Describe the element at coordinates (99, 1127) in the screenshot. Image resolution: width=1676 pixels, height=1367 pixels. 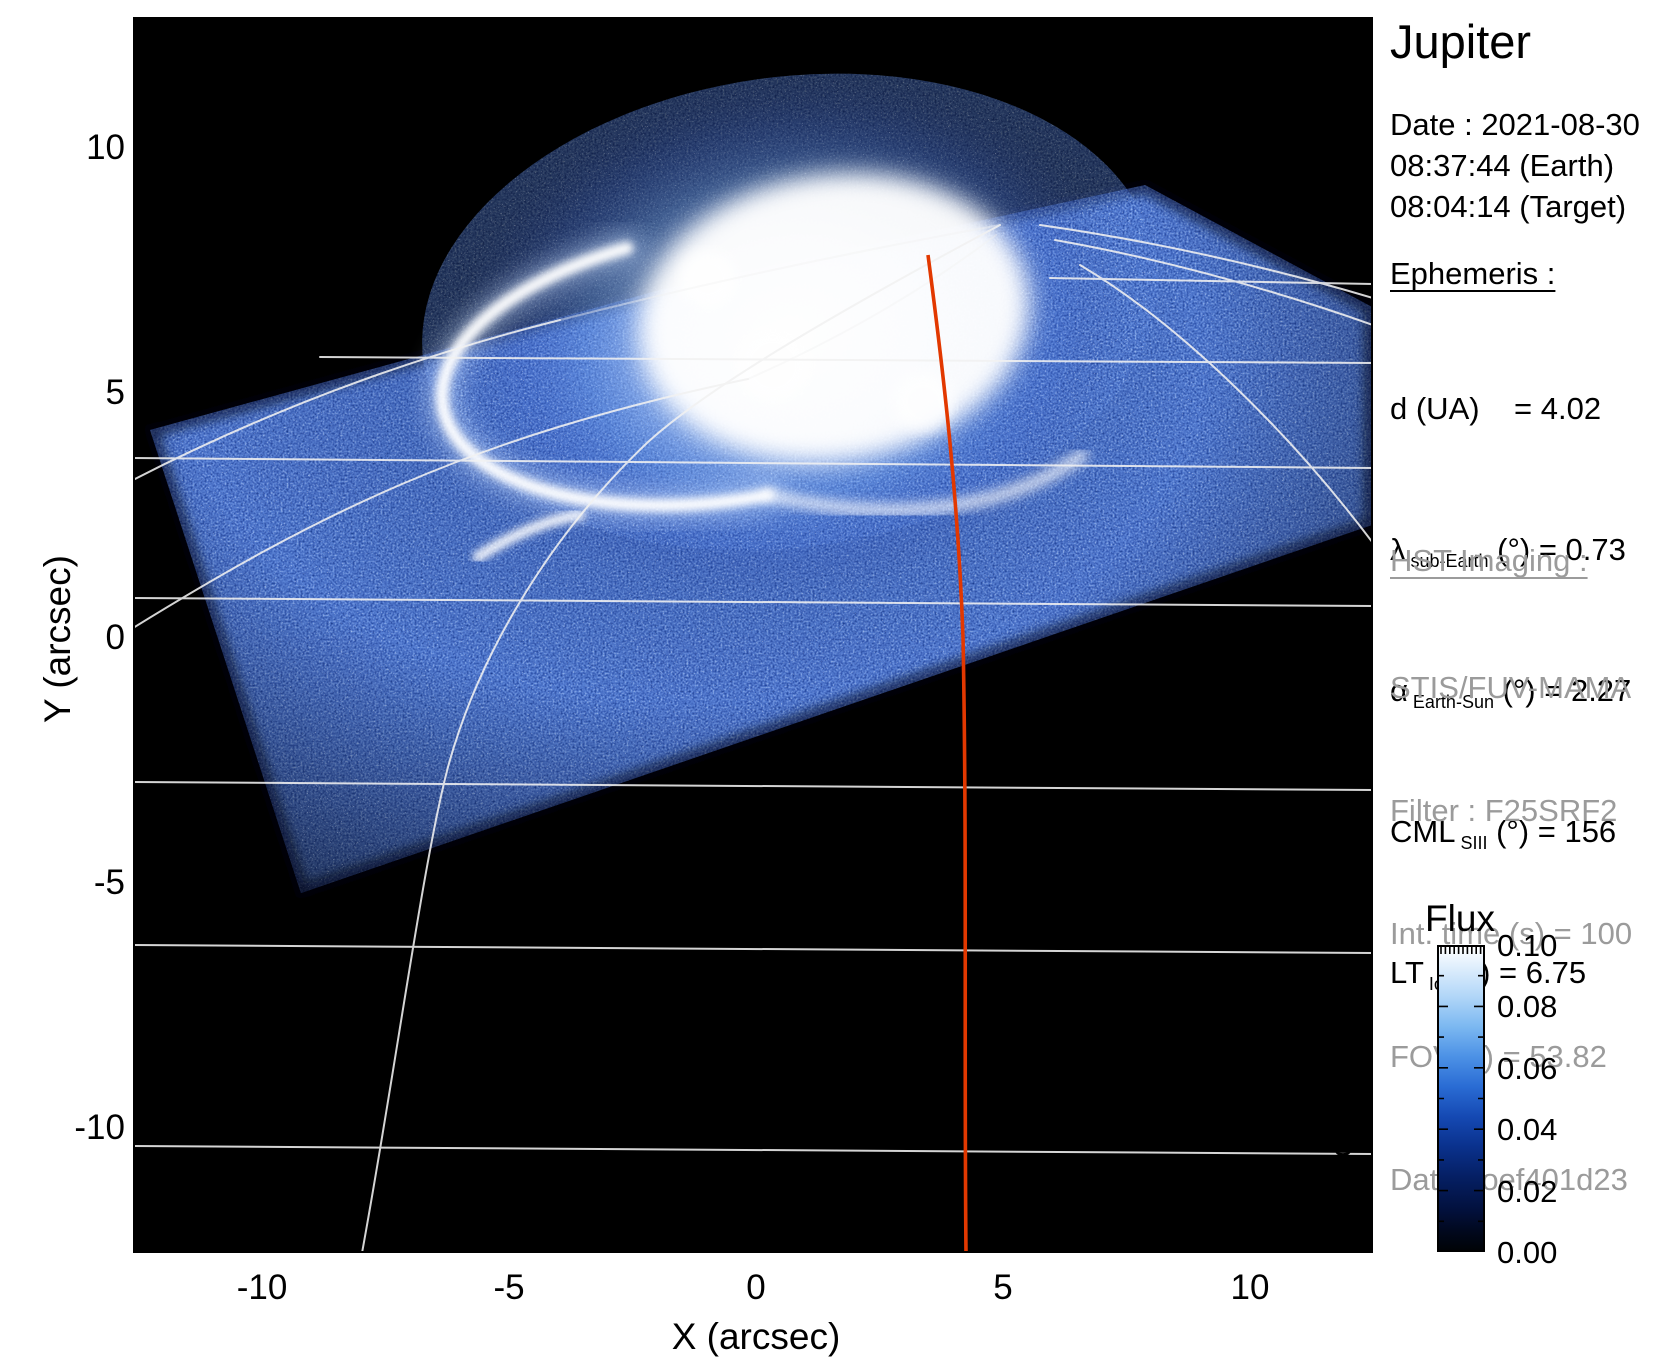
I see `y-tick-label: -10` at that location.